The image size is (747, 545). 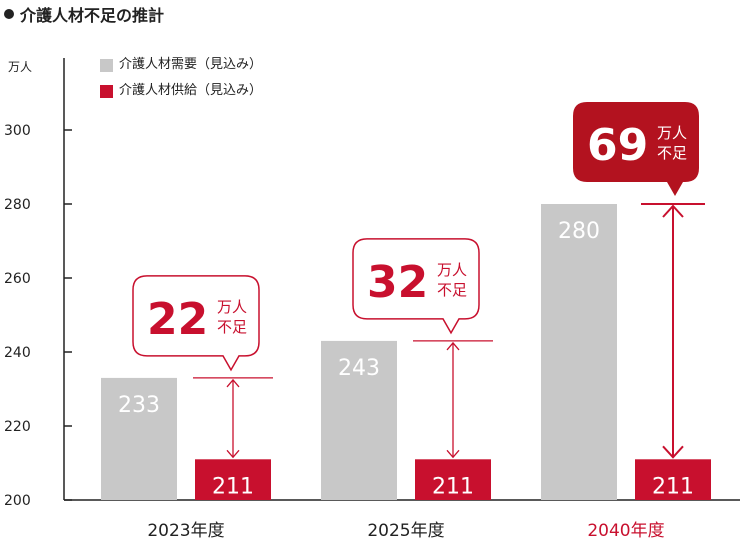 I want to click on legend-label-supply: 介護人材供給（見込み）, so click(x=191, y=90).